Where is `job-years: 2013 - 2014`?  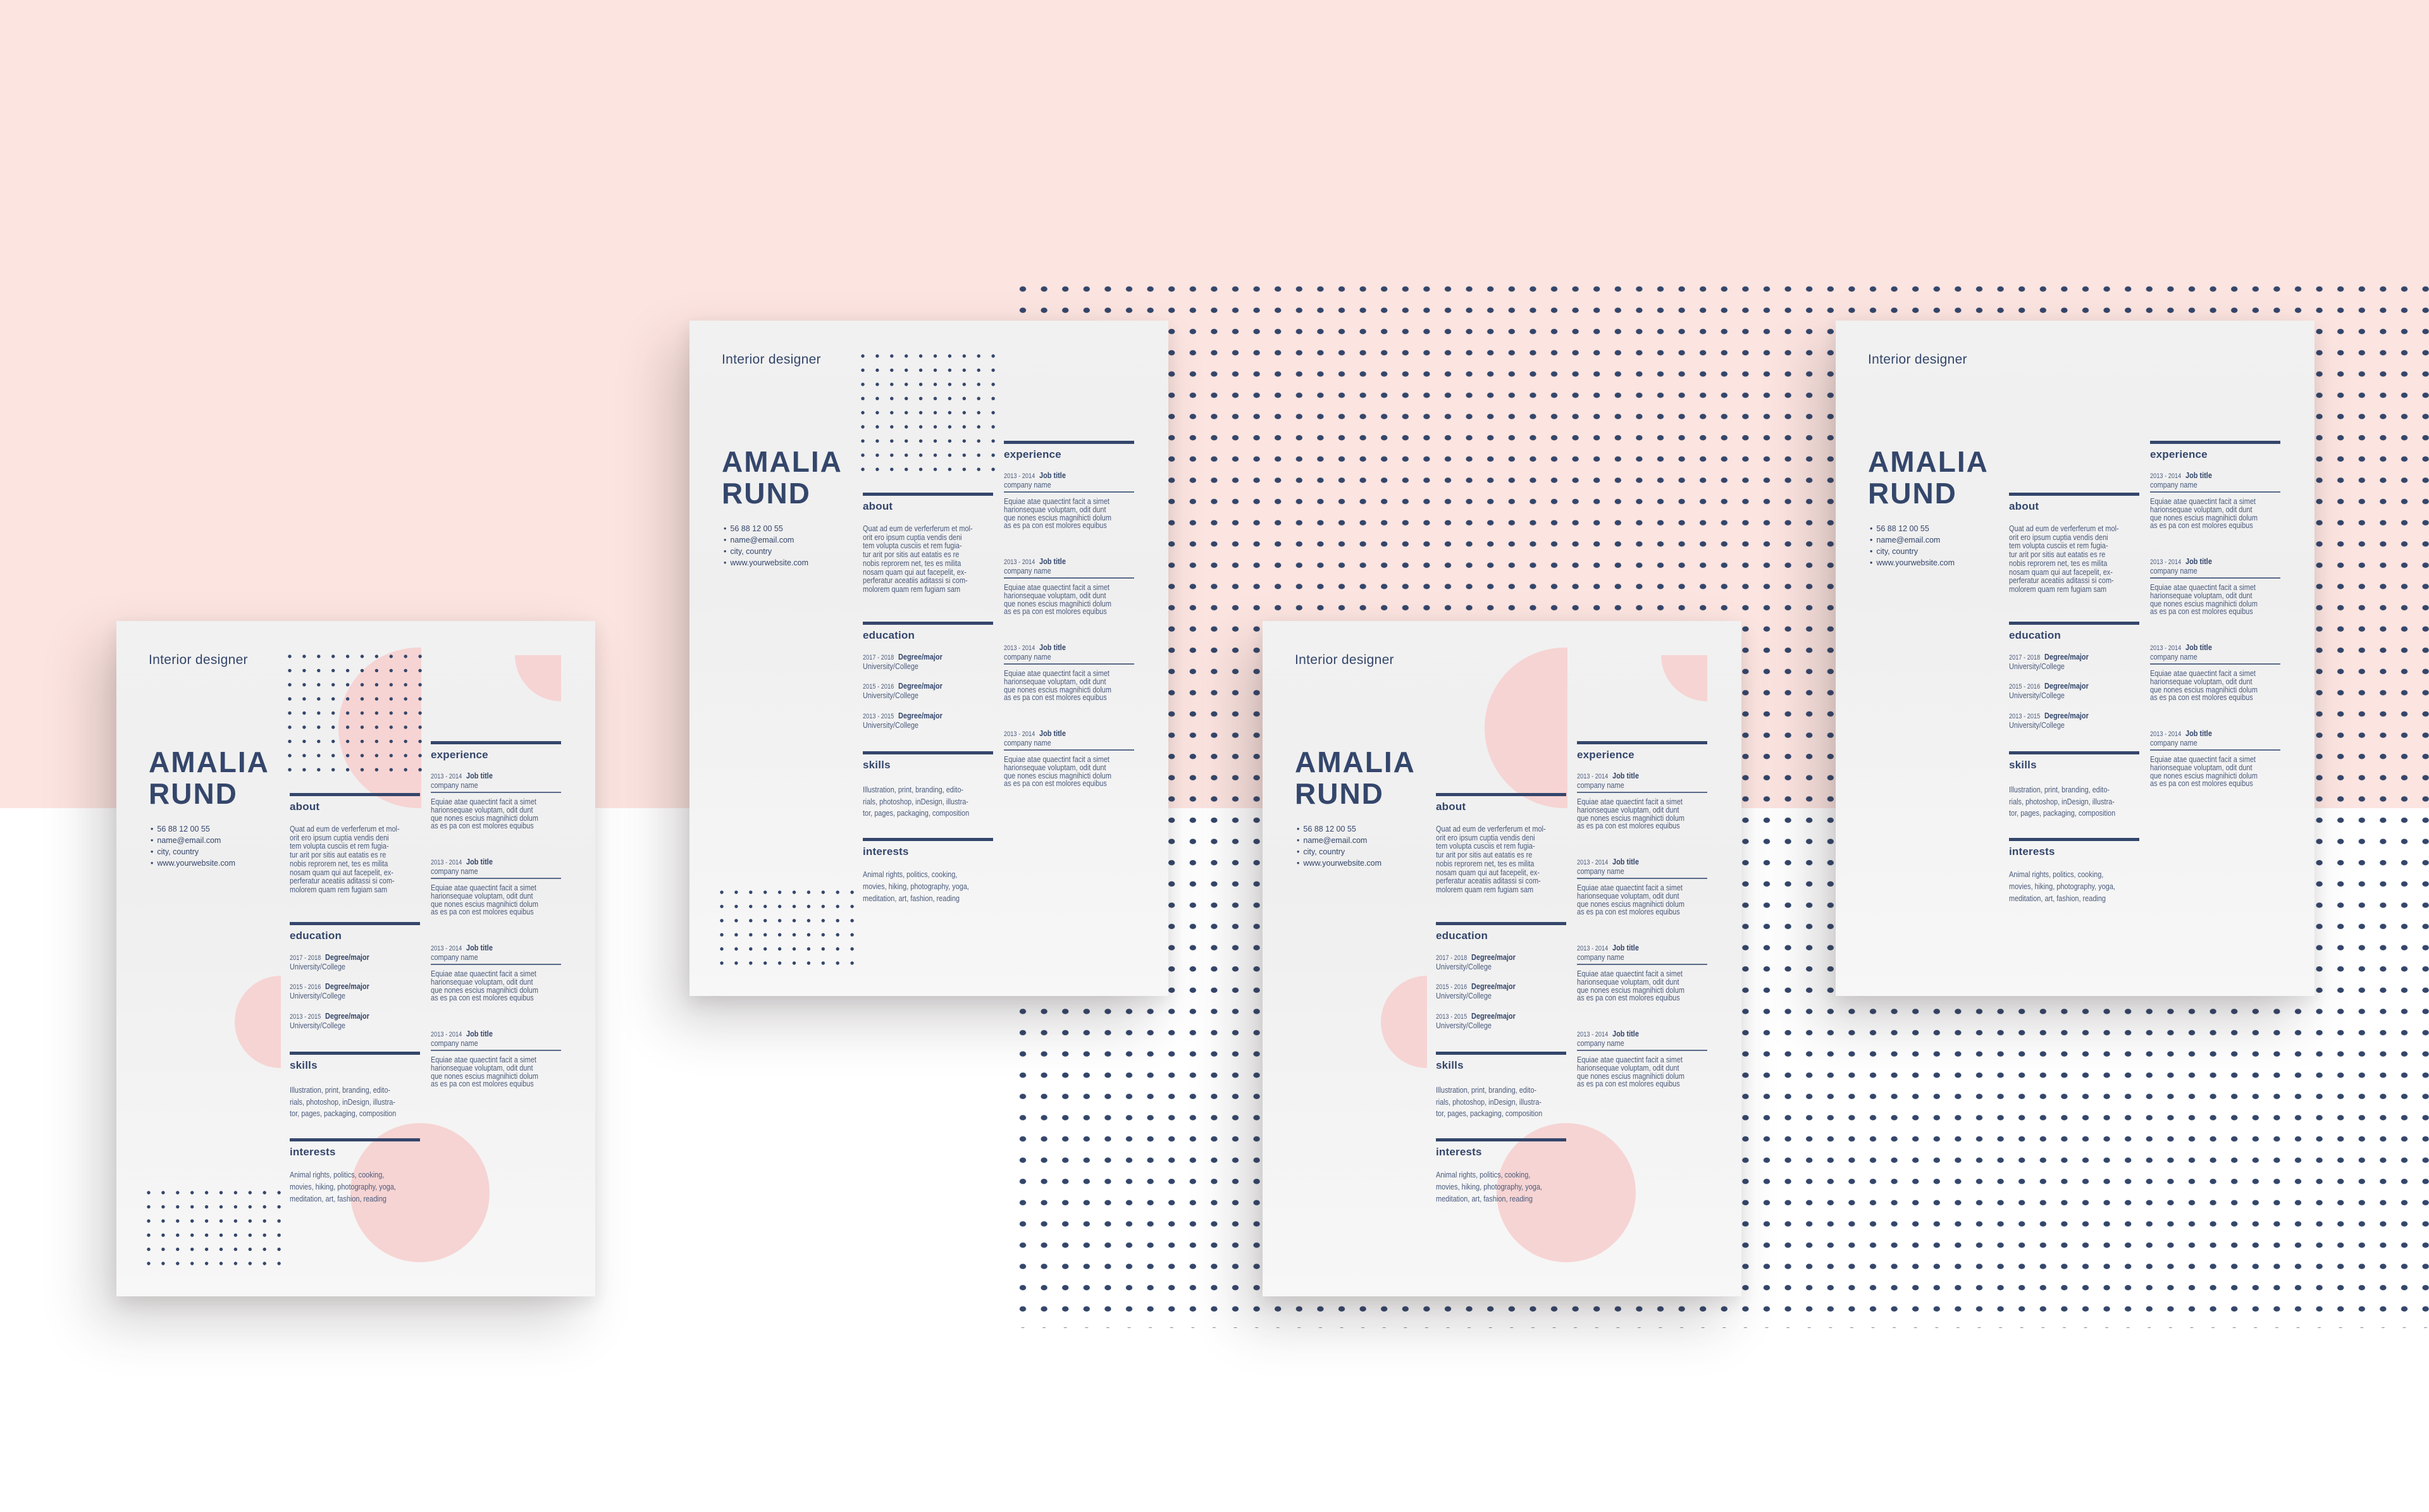 job-years: 2013 - 2014 is located at coordinates (1593, 862).